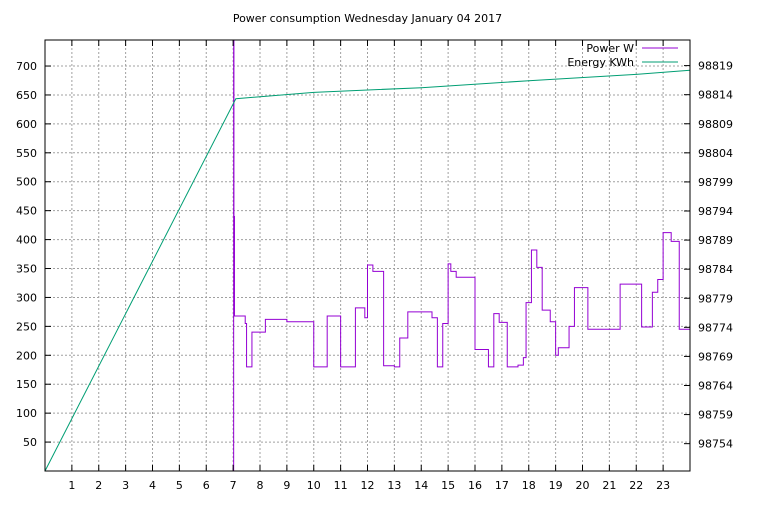 The width and height of the screenshot is (768, 505). Describe the element at coordinates (26, 297) in the screenshot. I see `y-left-tick-label: 300` at that location.